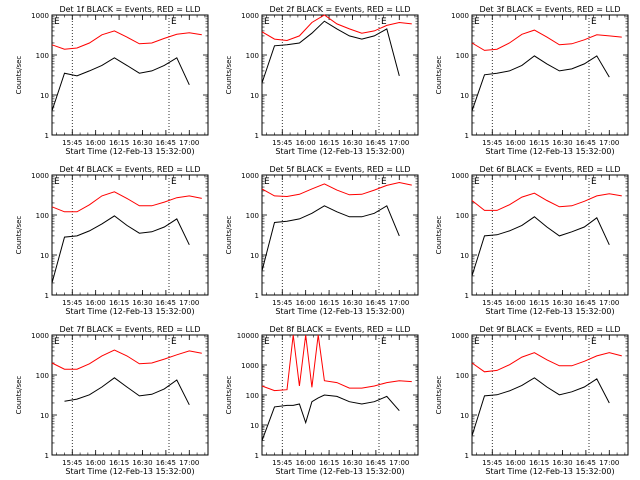 The image size is (640, 480). I want to click on panel-title: Det 8f BLACK = Events, RED = LLD, so click(339, 329).